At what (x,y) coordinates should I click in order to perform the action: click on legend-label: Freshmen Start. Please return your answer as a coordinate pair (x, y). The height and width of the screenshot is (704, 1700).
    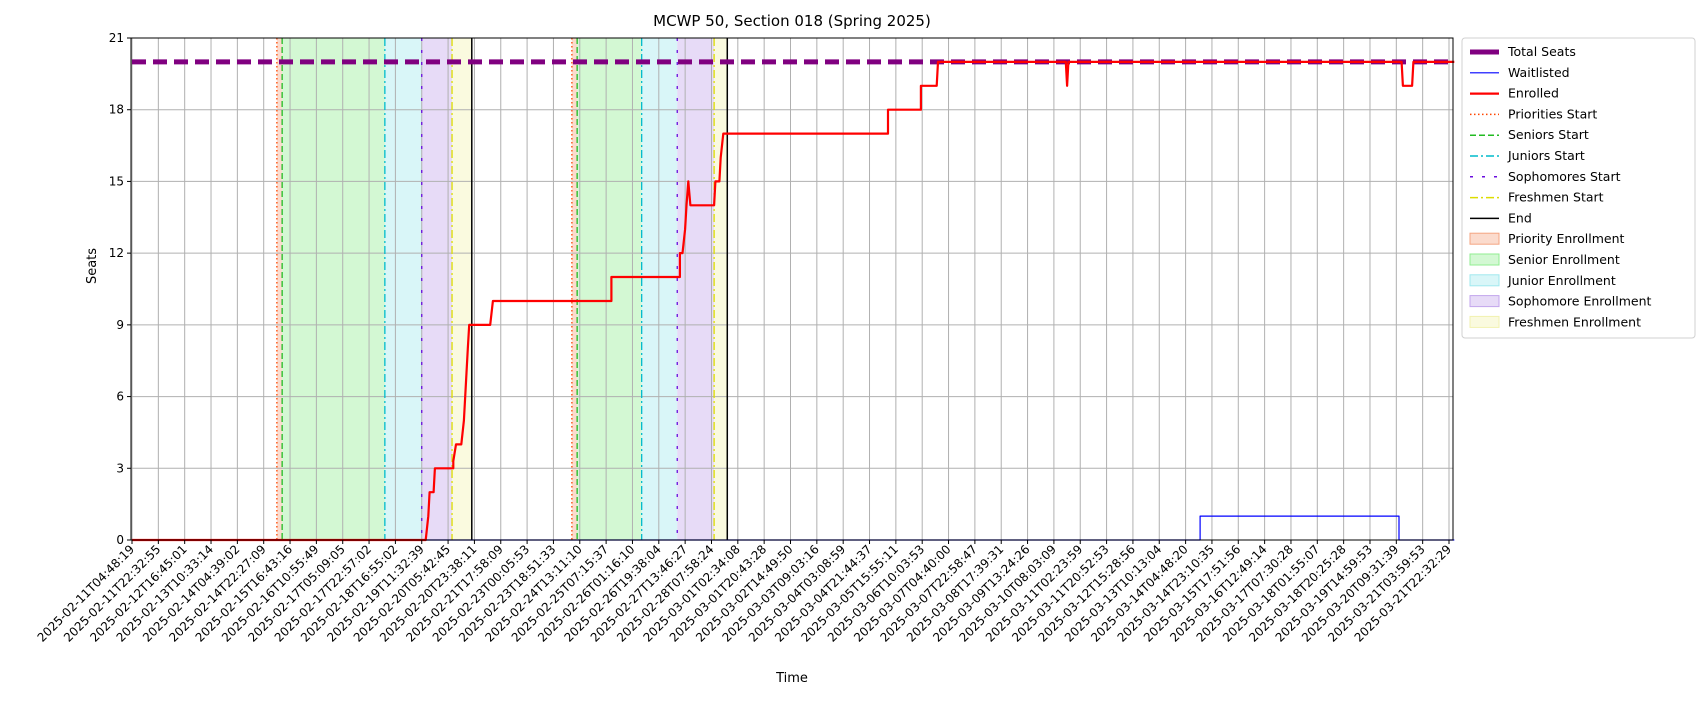
    Looking at the image, I should click on (1556, 197).